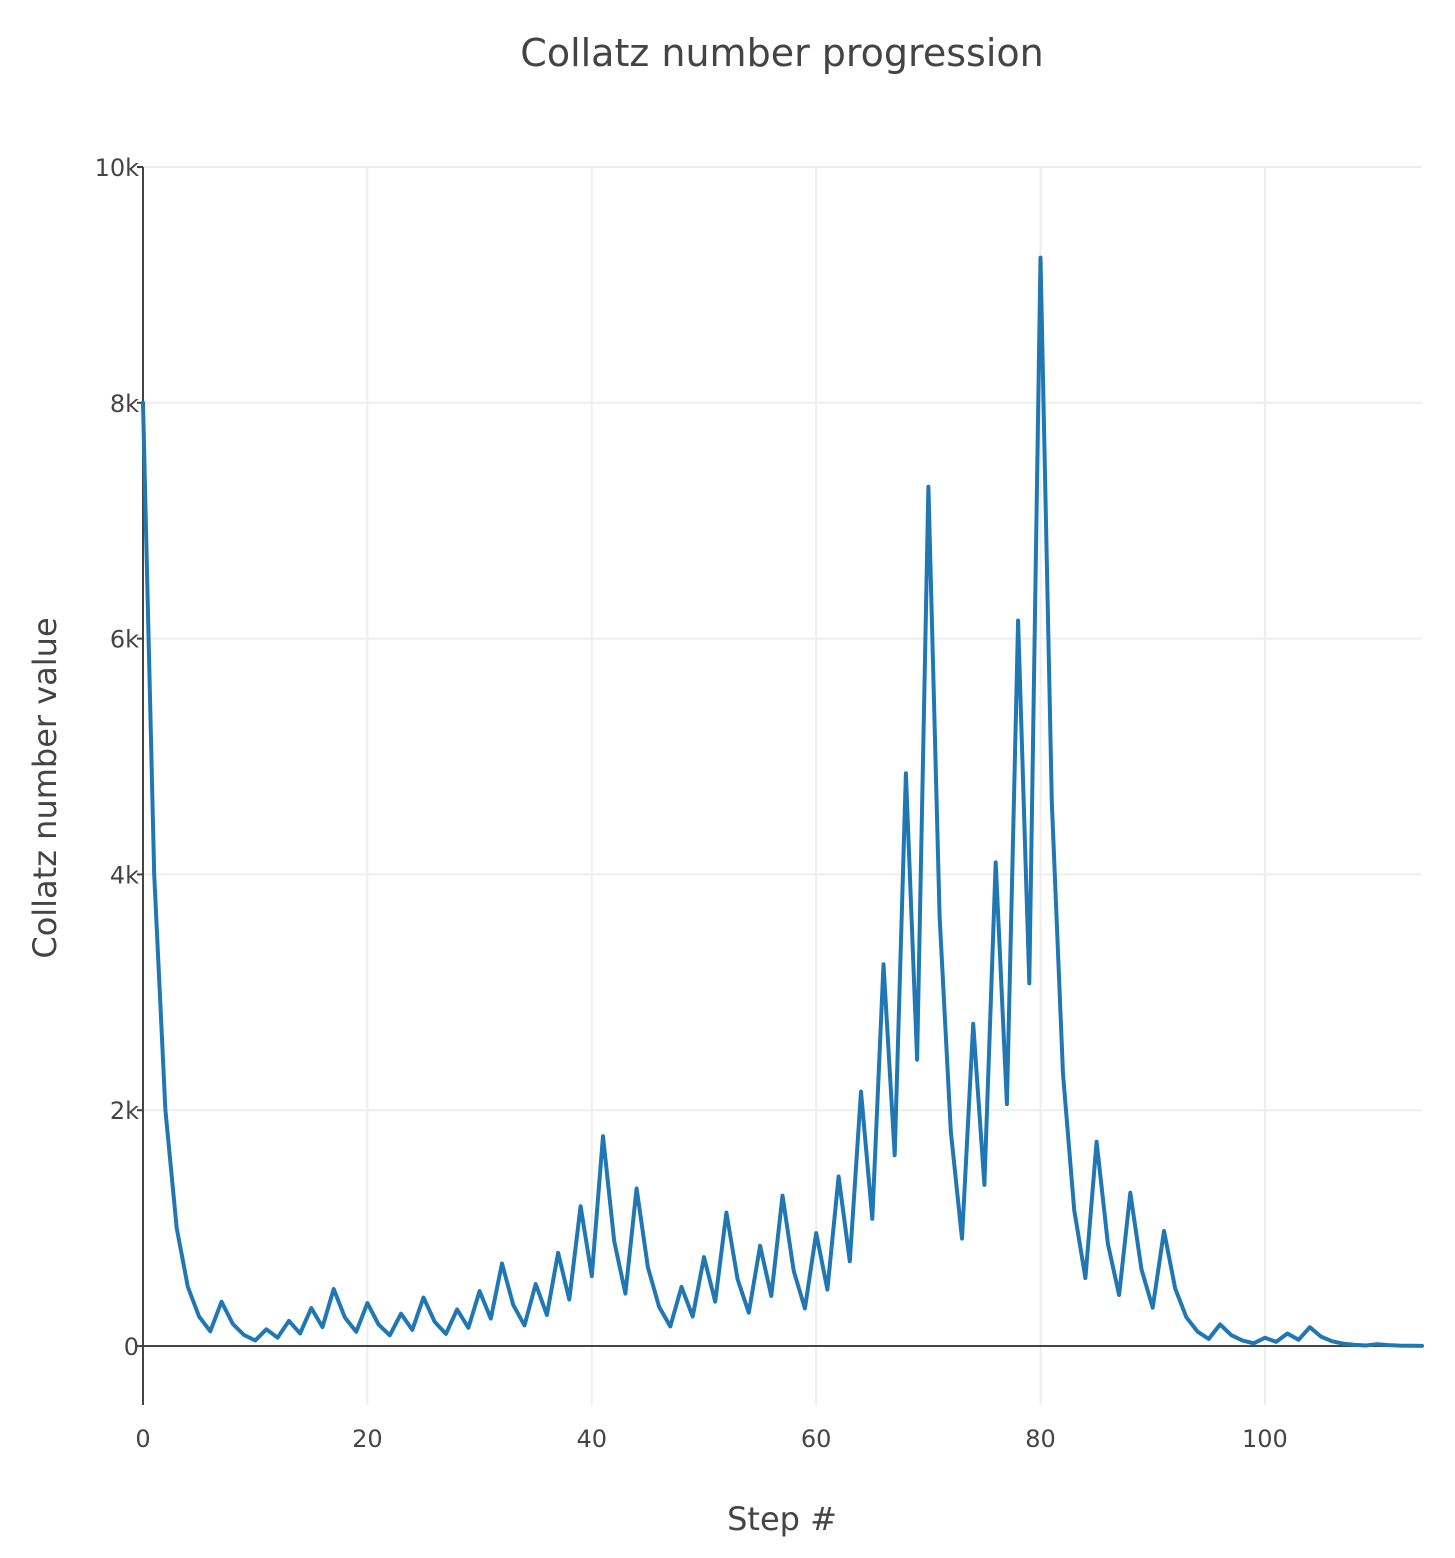 The height and width of the screenshot is (1558, 1455). Describe the element at coordinates (781, 53) in the screenshot. I see `chart-title: Collatz number progression` at that location.